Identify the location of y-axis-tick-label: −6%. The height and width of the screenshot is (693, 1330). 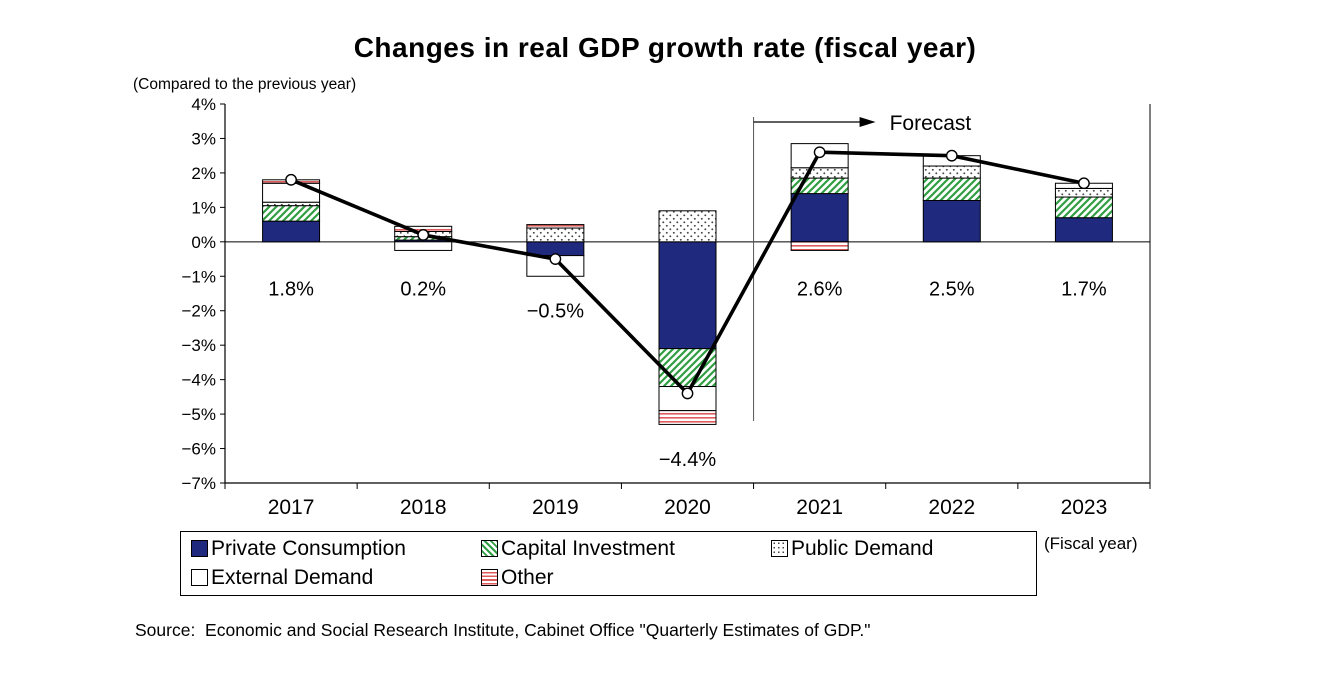
(199, 449).